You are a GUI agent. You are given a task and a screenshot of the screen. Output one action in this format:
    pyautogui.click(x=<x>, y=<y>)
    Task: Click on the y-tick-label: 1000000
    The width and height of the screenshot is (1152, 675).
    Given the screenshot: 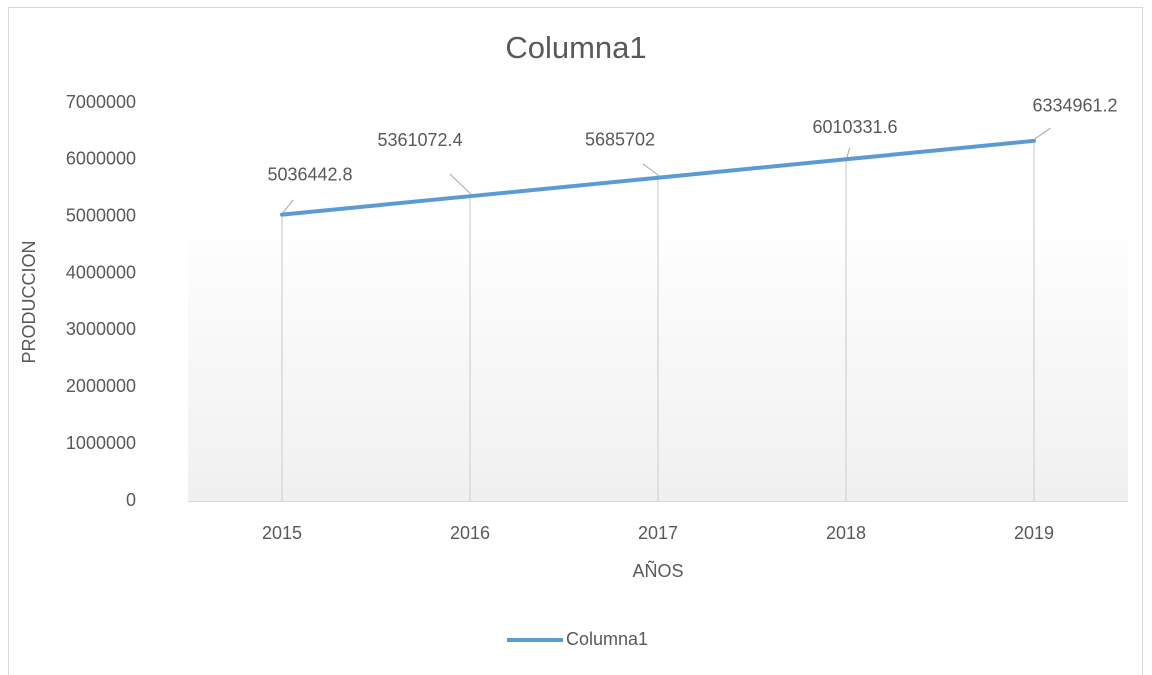 What is the action you would take?
    pyautogui.click(x=101, y=443)
    